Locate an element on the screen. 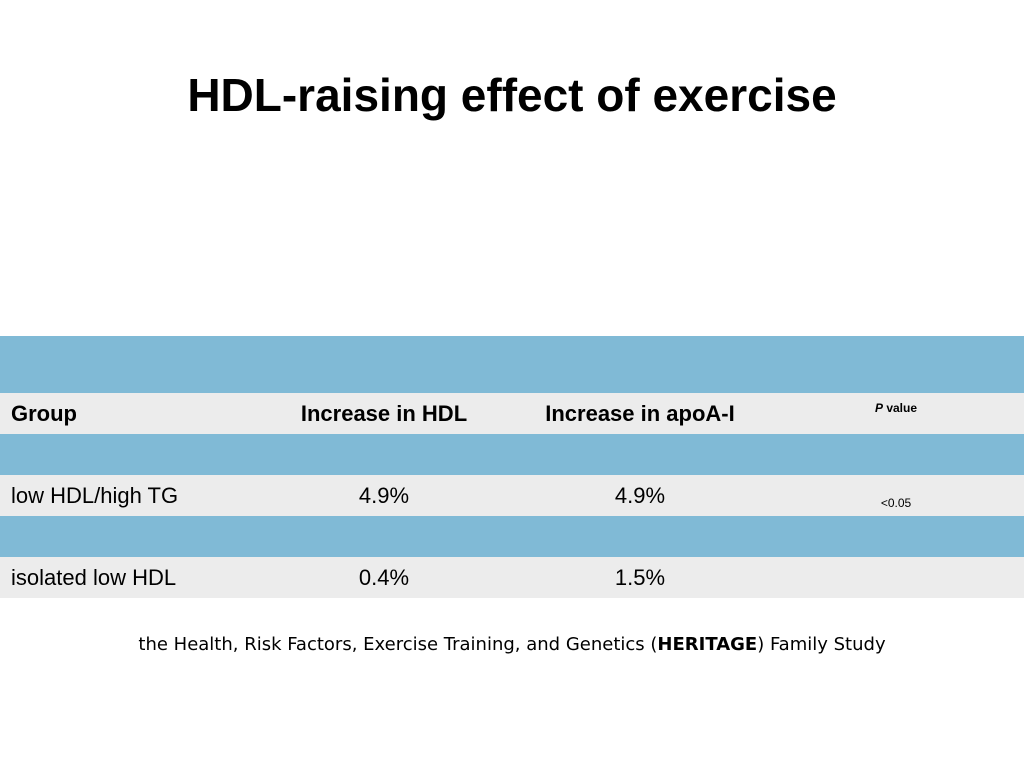  header-increase-apoa: Increase in apoA-I is located at coordinates (640, 413).